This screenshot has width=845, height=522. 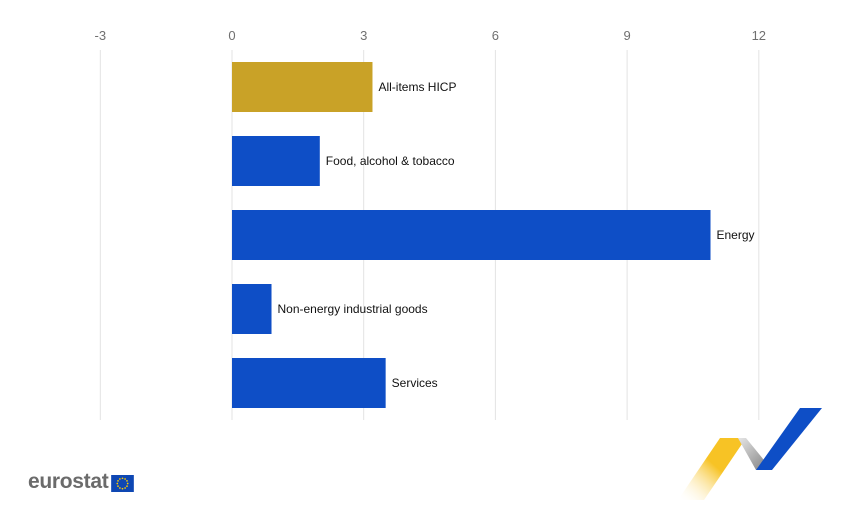 What do you see at coordinates (101, 35) in the screenshot?
I see `x-tick-label: -3` at bounding box center [101, 35].